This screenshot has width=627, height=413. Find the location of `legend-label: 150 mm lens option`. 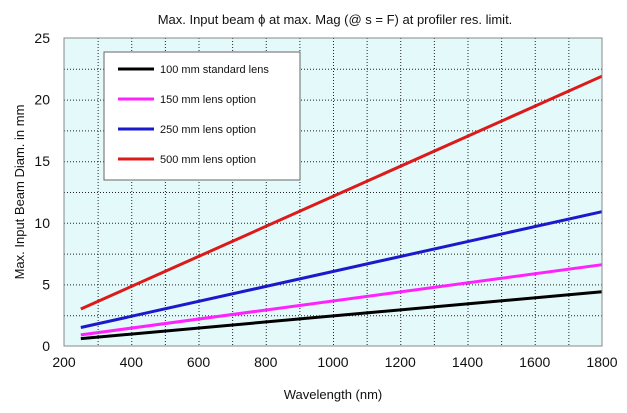

legend-label: 150 mm lens option is located at coordinates (208, 100).